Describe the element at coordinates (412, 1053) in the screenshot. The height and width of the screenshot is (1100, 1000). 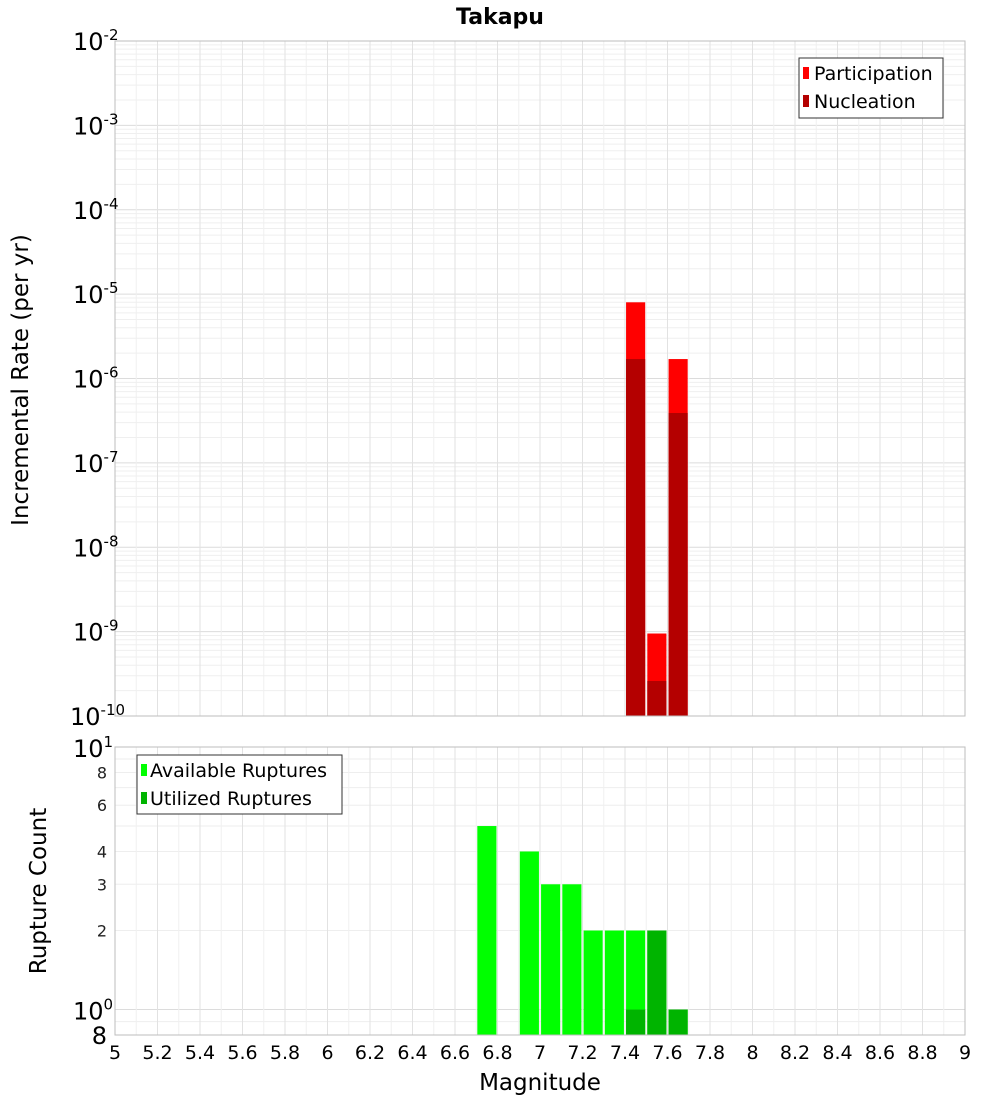
I see `x-tick-label: 6.4` at that location.